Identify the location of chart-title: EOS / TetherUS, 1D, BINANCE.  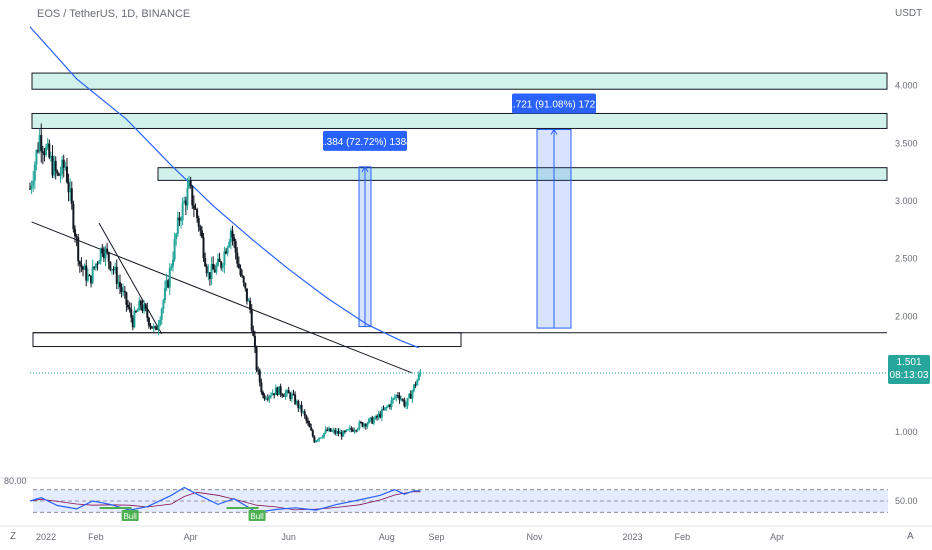
(114, 14).